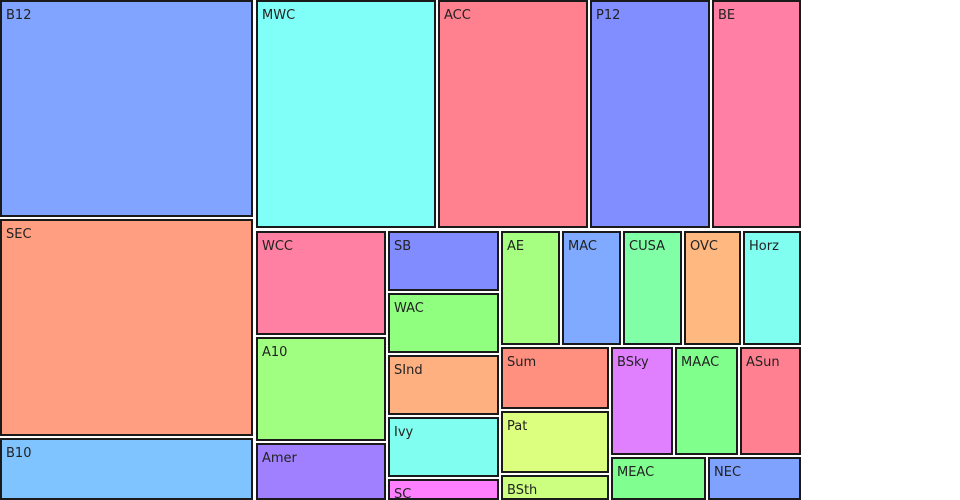 The width and height of the screenshot is (960, 500). I want to click on tile-label: SC, so click(403, 493).